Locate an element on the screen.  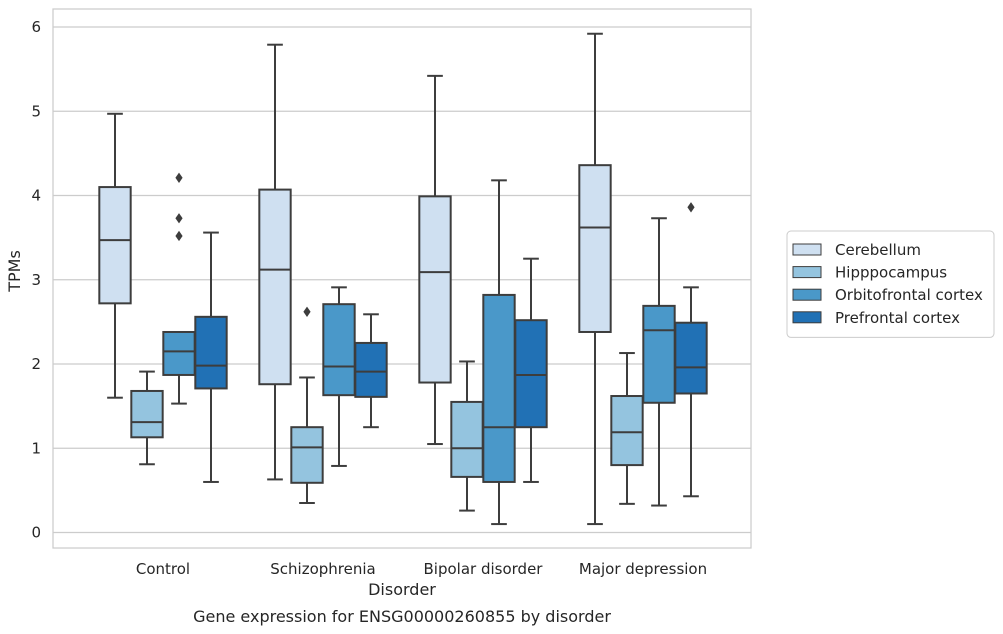
legend-label: Orbitofrontal cortex is located at coordinates (909, 295).